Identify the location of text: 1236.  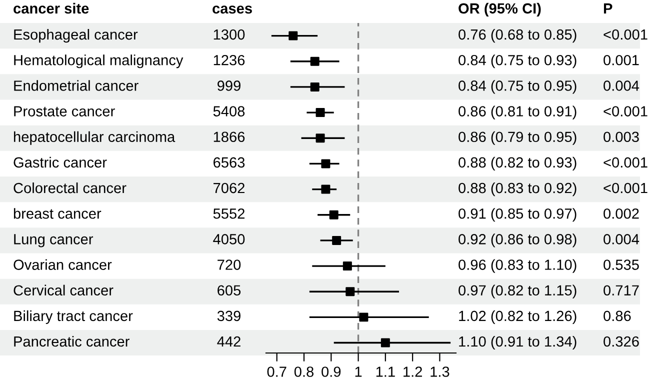
(229, 60).